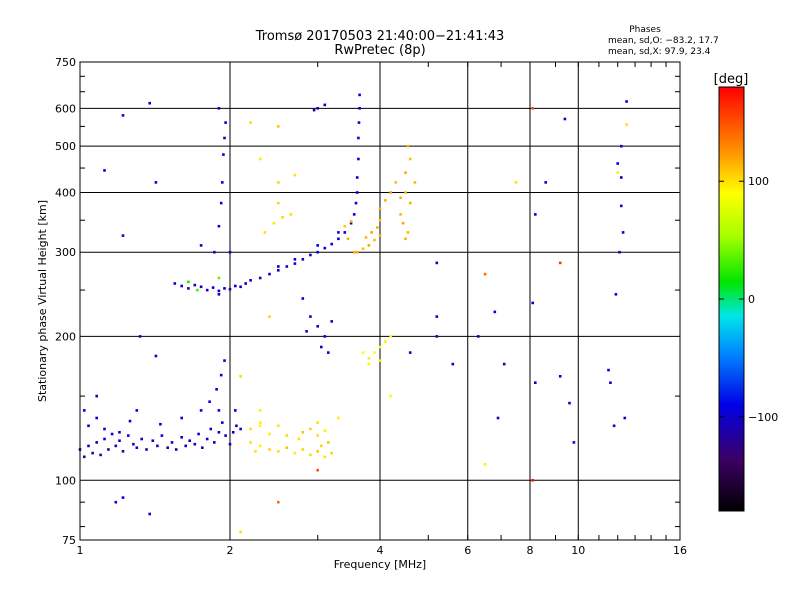 This screenshot has width=800, height=600. I want to click on y-tick-label: 300, so click(65, 252).